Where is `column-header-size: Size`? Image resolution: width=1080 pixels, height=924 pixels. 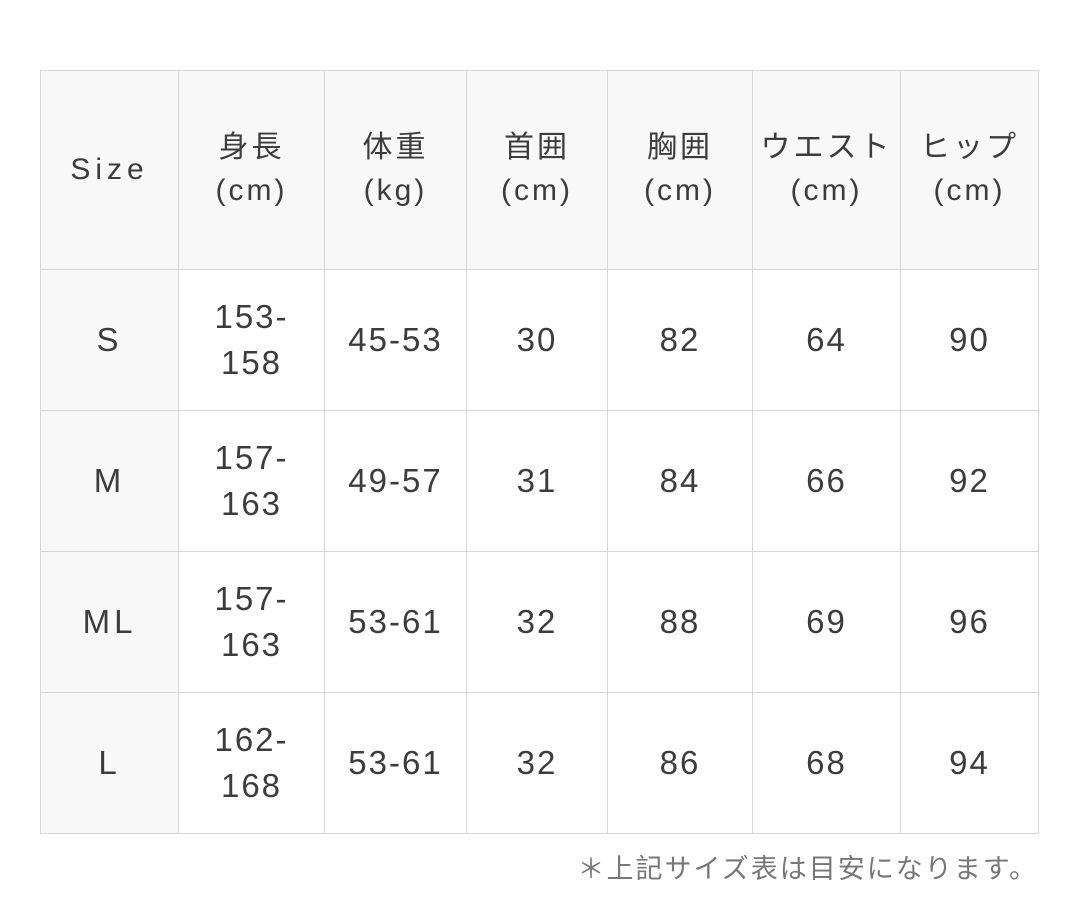 column-header-size: Size is located at coordinates (109, 170).